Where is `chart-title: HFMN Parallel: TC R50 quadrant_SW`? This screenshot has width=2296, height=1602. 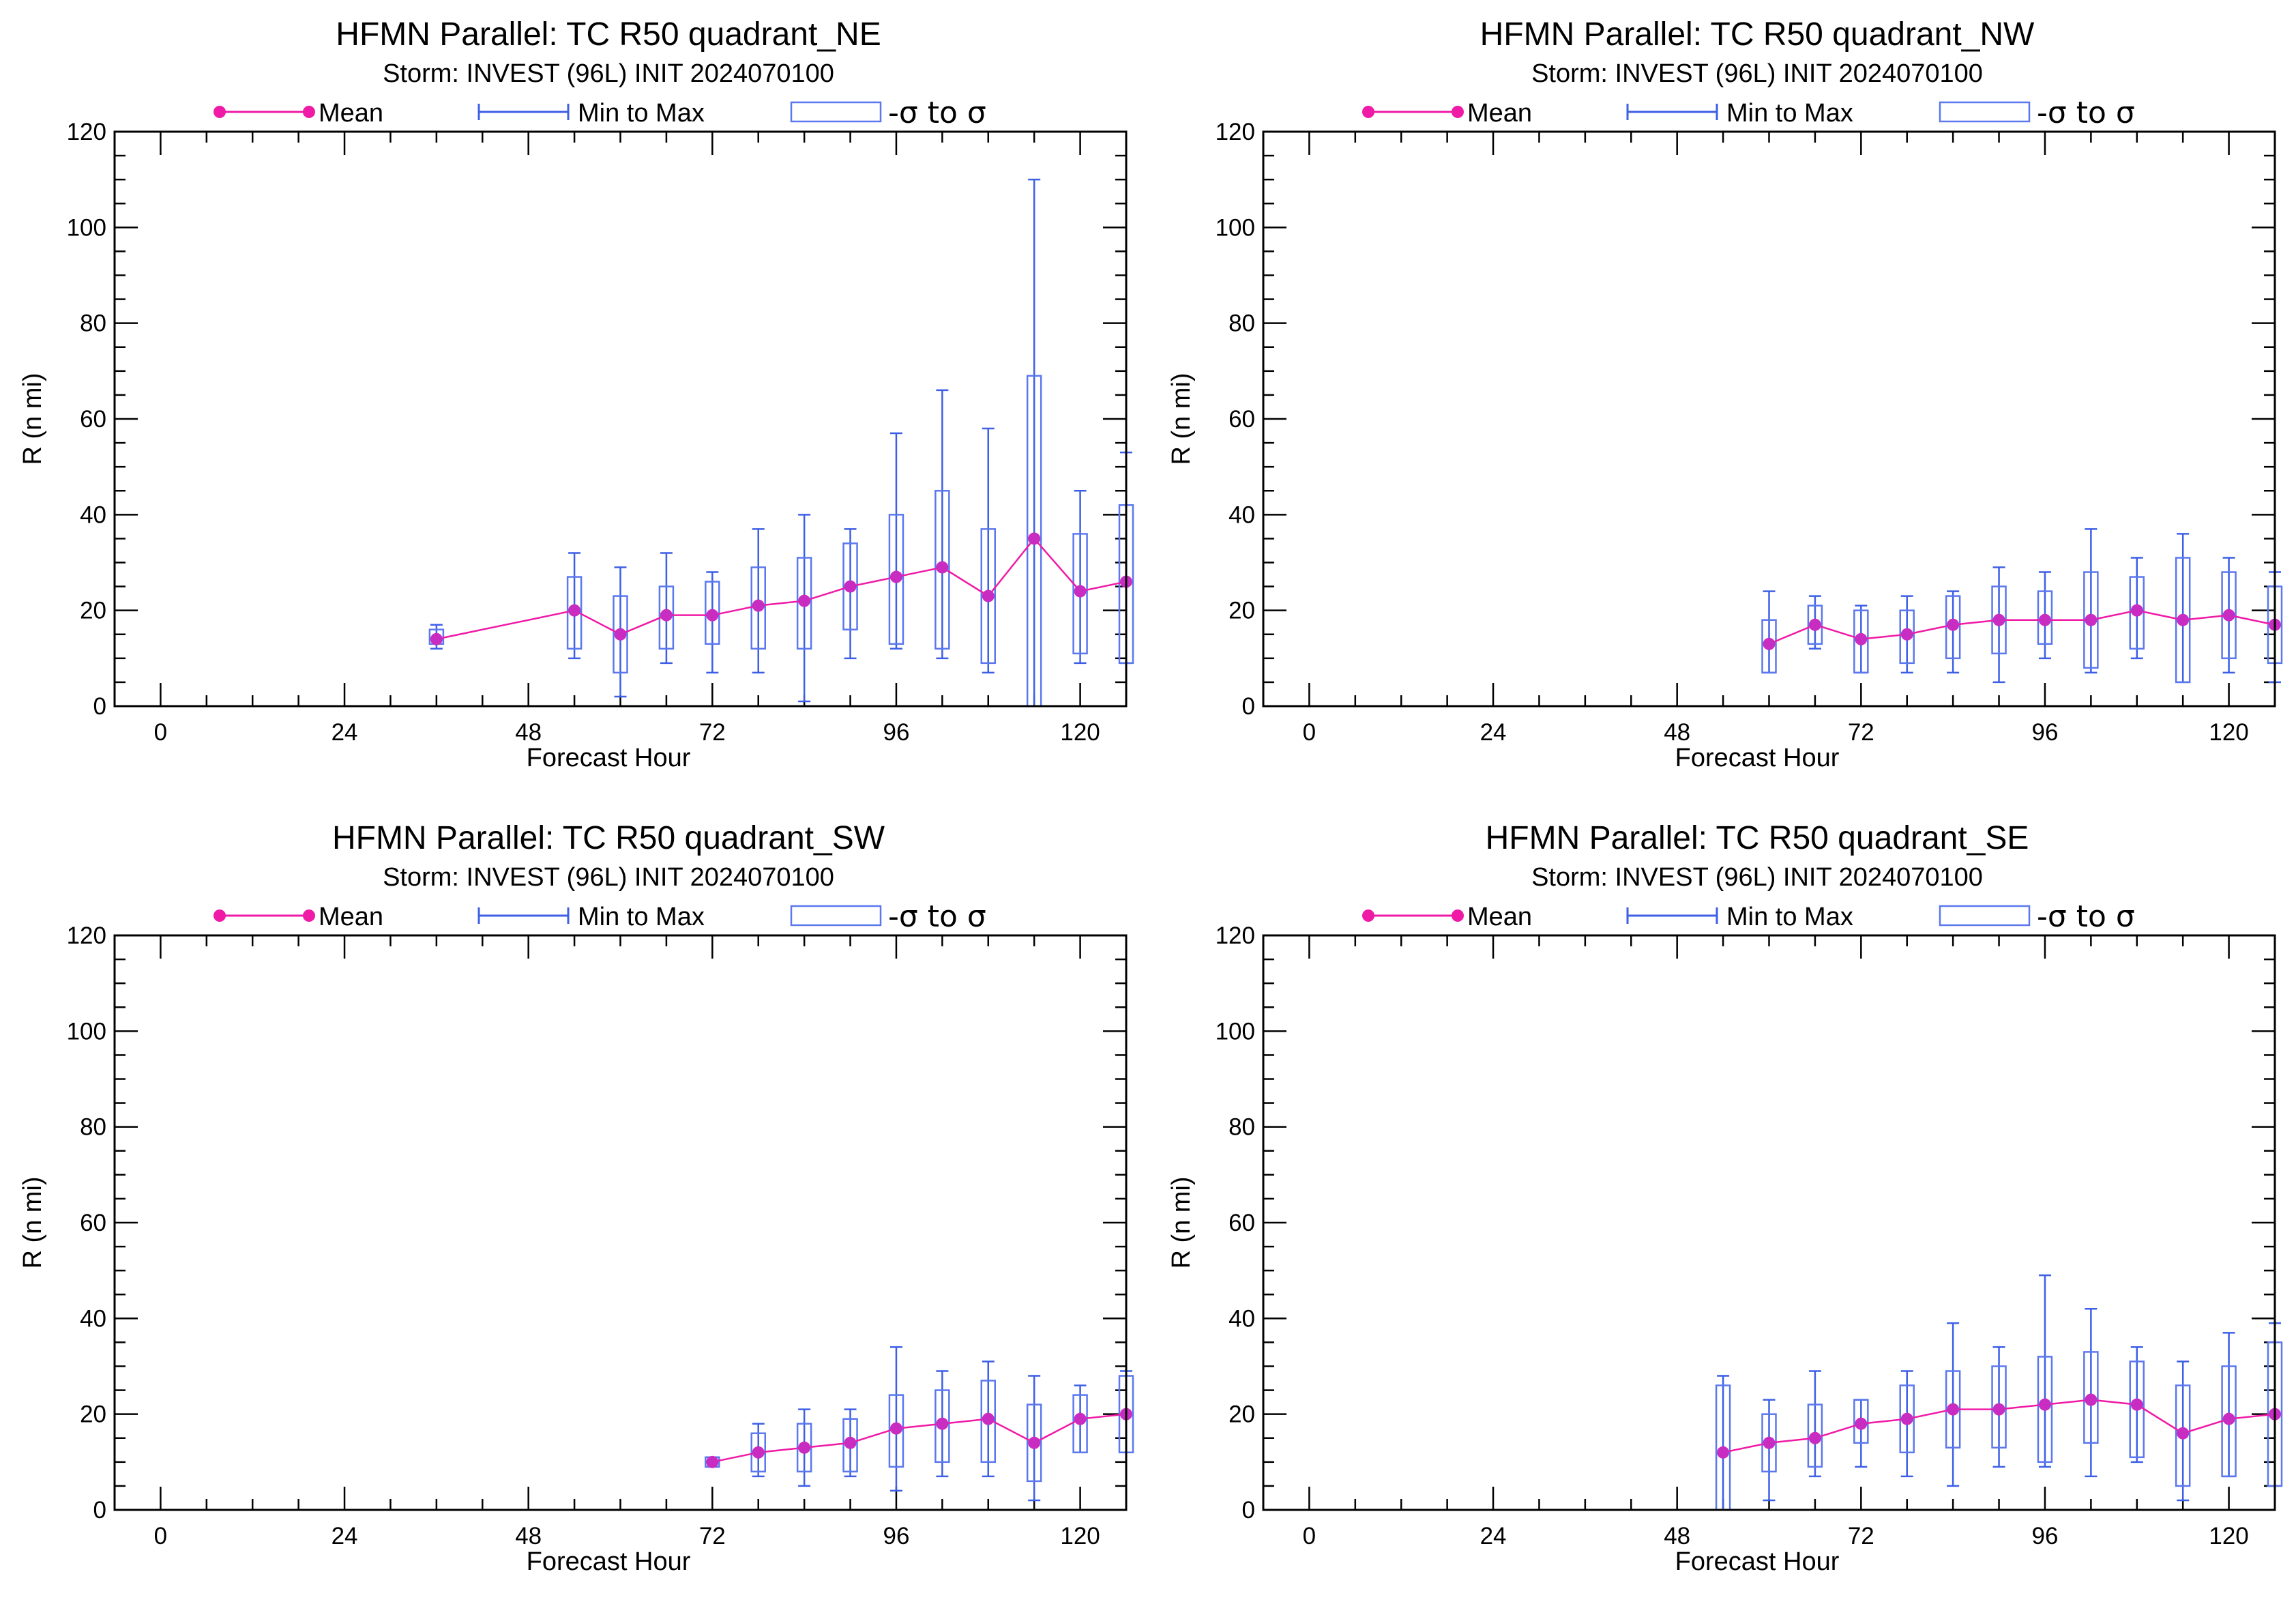 chart-title: HFMN Parallel: TC R50 quadrant_SW is located at coordinates (608, 838).